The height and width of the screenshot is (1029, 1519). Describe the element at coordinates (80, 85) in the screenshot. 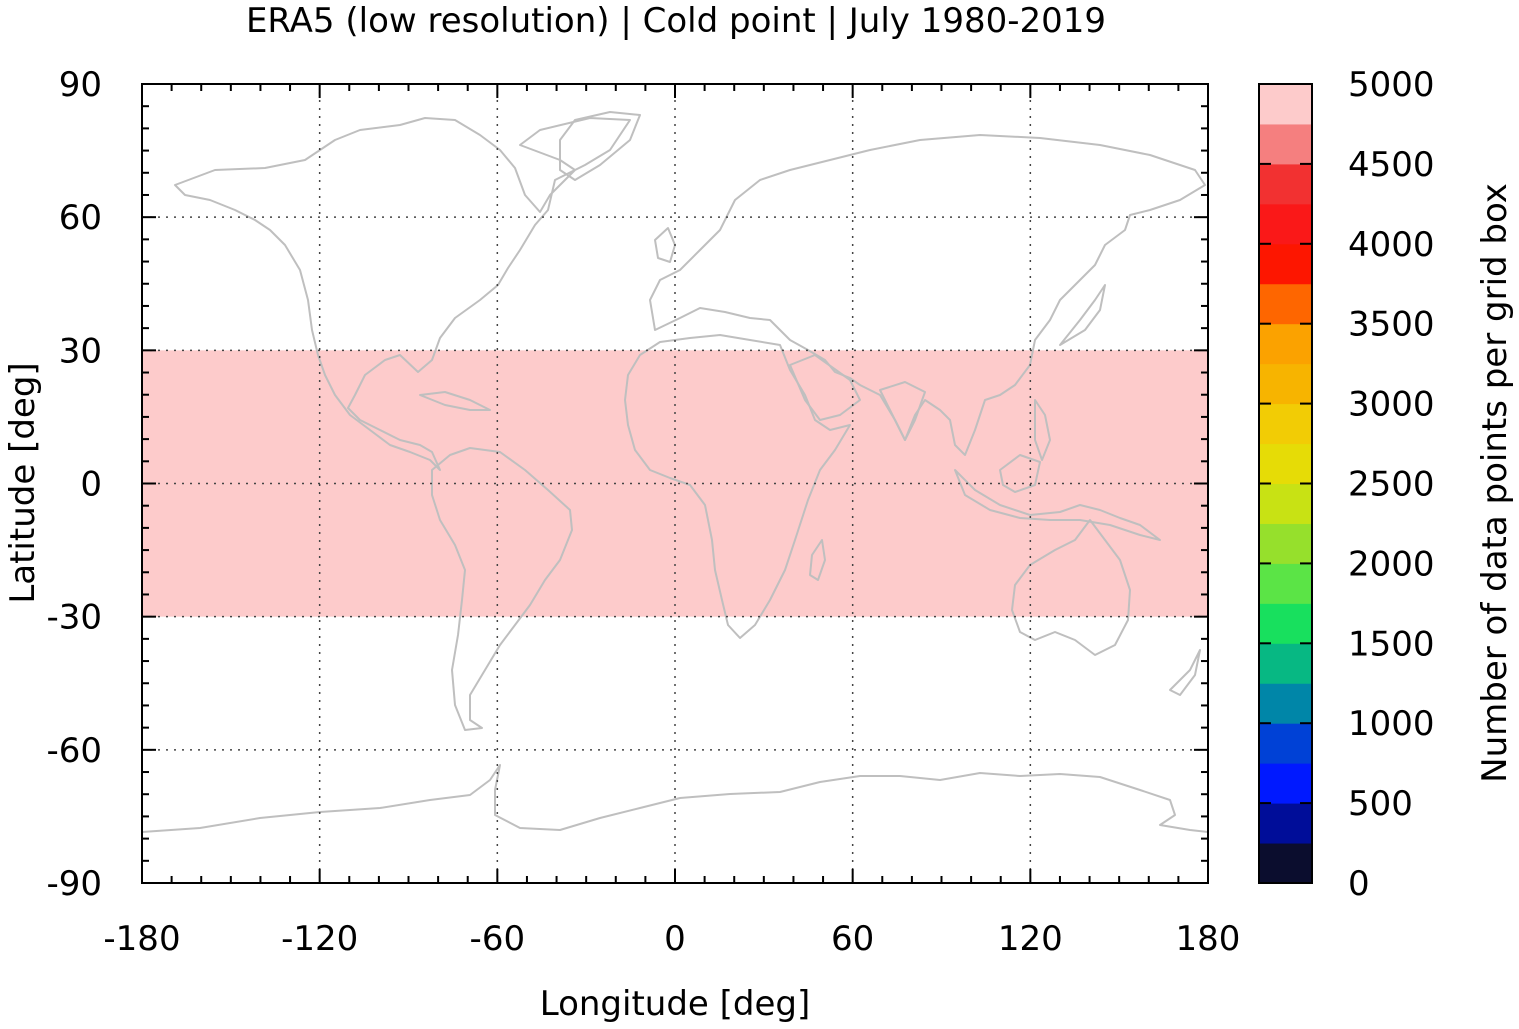

I see `y-tick-label: 90` at that location.